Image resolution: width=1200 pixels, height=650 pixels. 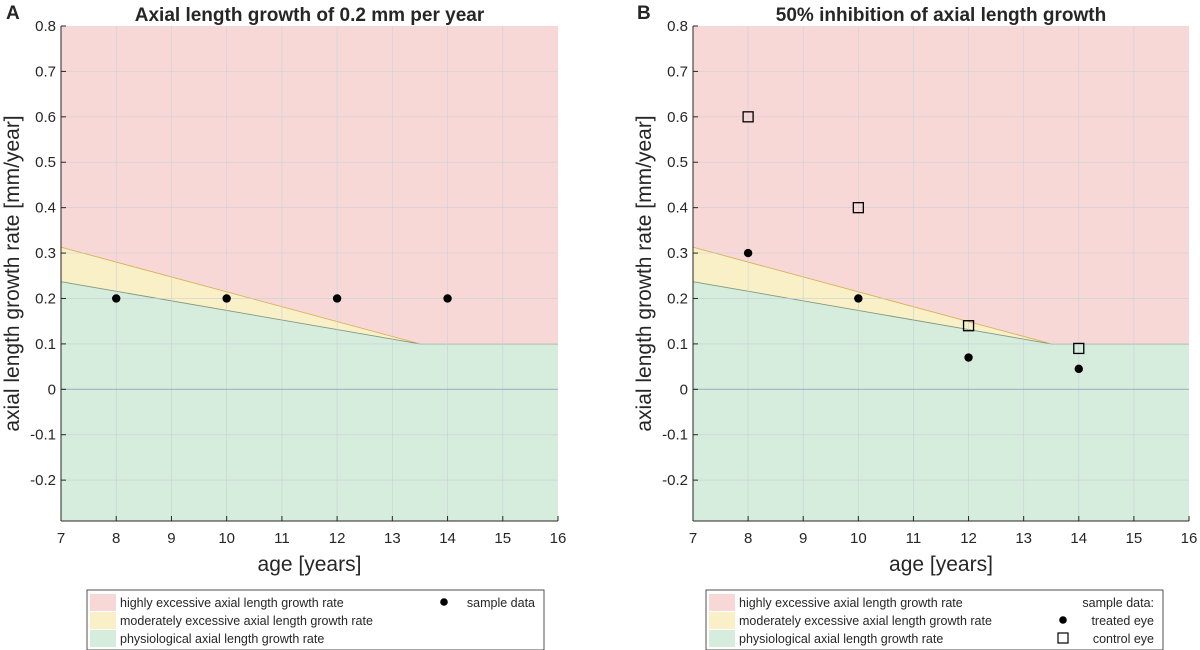 What do you see at coordinates (310, 15) in the screenshot?
I see `chart-title: Axial length growth of 0.2 mm per year` at bounding box center [310, 15].